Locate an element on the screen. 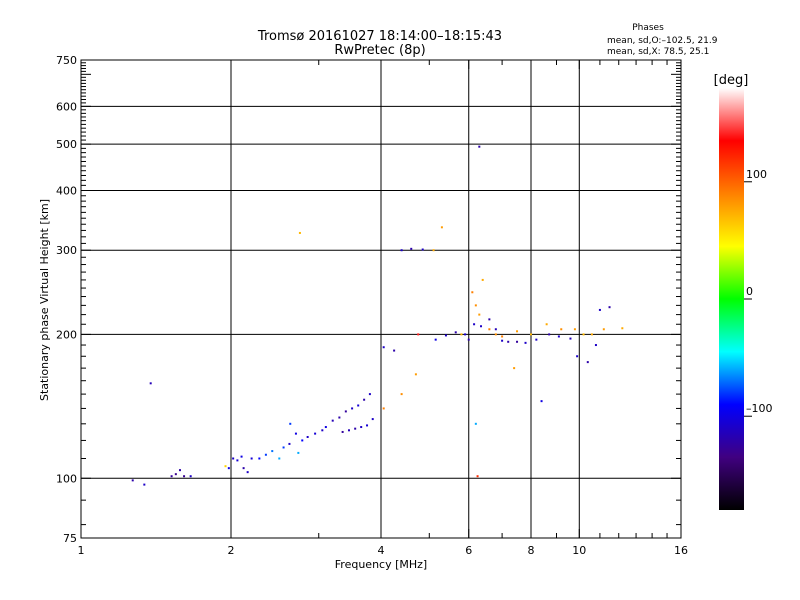  phases-heading: Phases is located at coordinates (648, 28).